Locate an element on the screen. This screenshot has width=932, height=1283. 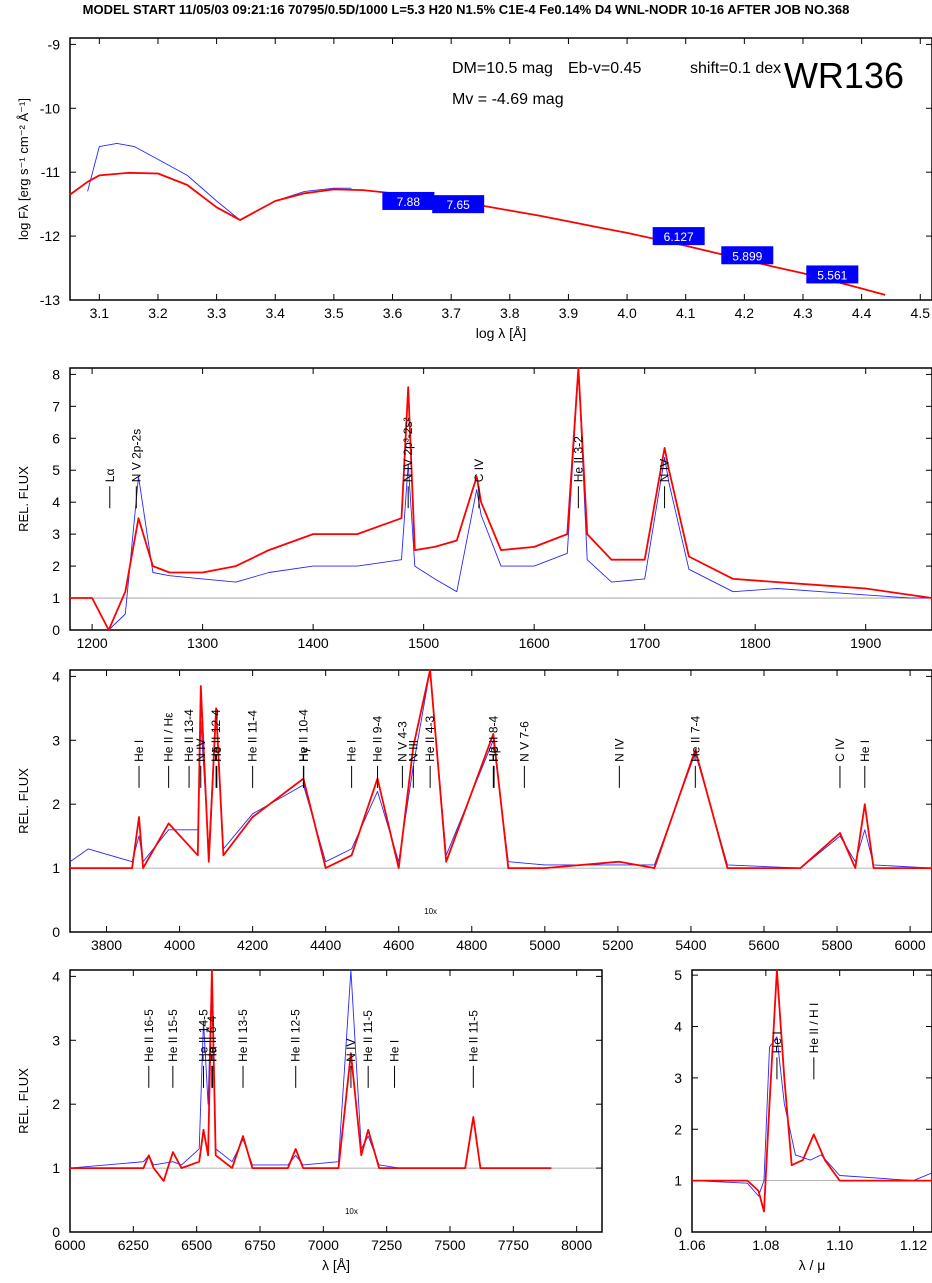
x-tick-label: 5600 is located at coordinates (763, 945).